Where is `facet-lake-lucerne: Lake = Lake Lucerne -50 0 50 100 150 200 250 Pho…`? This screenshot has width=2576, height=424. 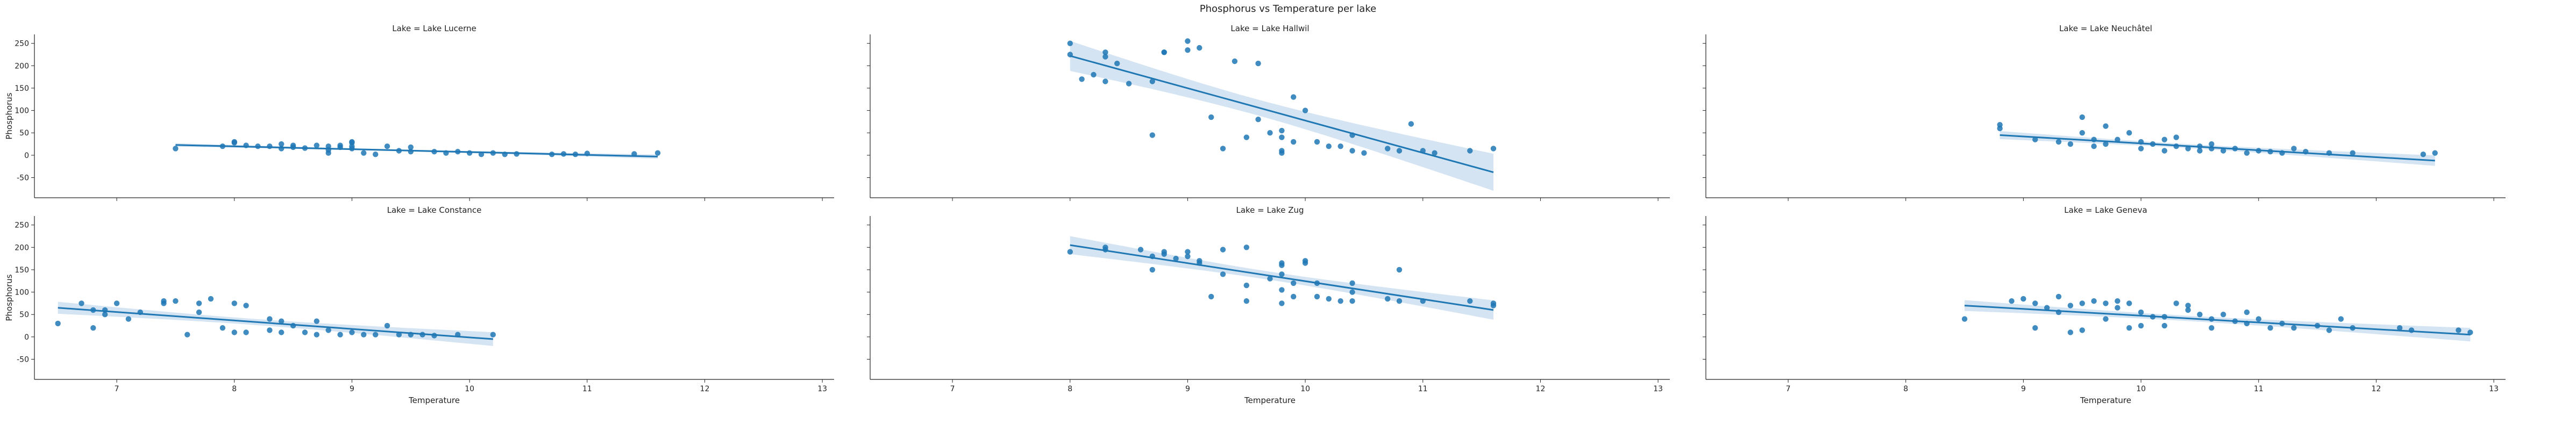
facet-lake-lucerne: Lake = Lake Lucerne -50 0 50 100 150 200 250 Pho… is located at coordinates (419, 112).